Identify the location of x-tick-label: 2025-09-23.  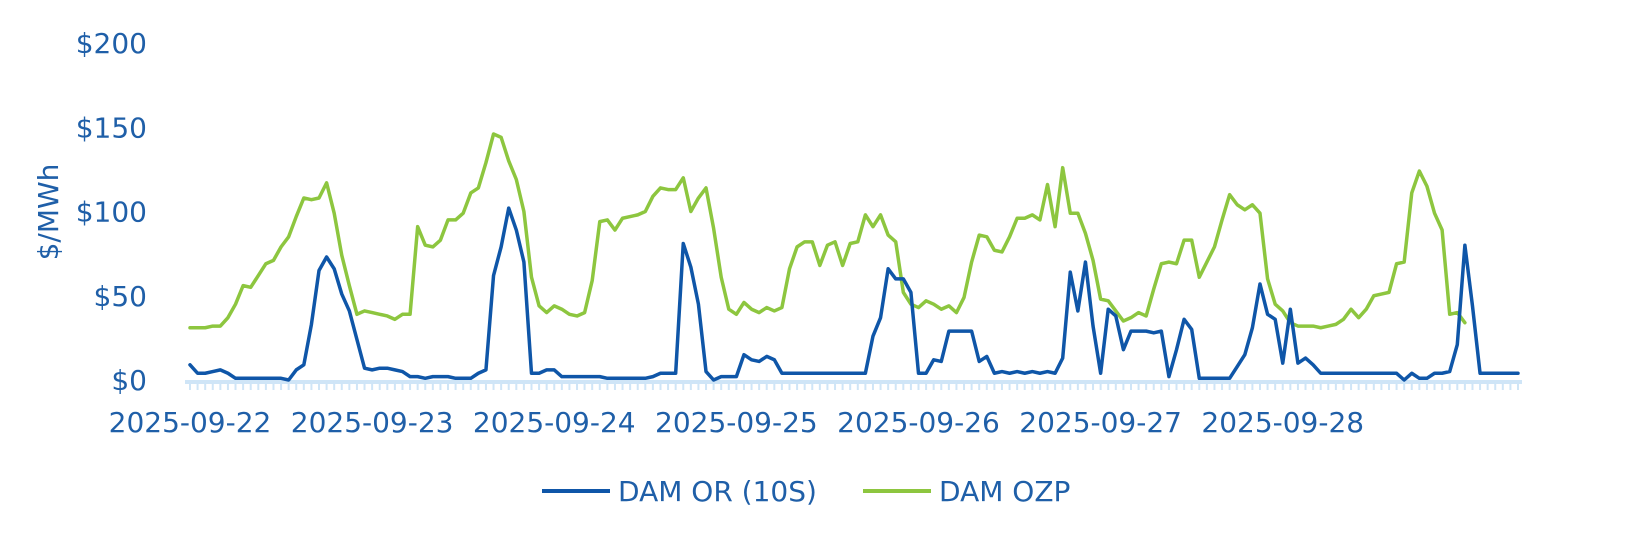
(372, 422).